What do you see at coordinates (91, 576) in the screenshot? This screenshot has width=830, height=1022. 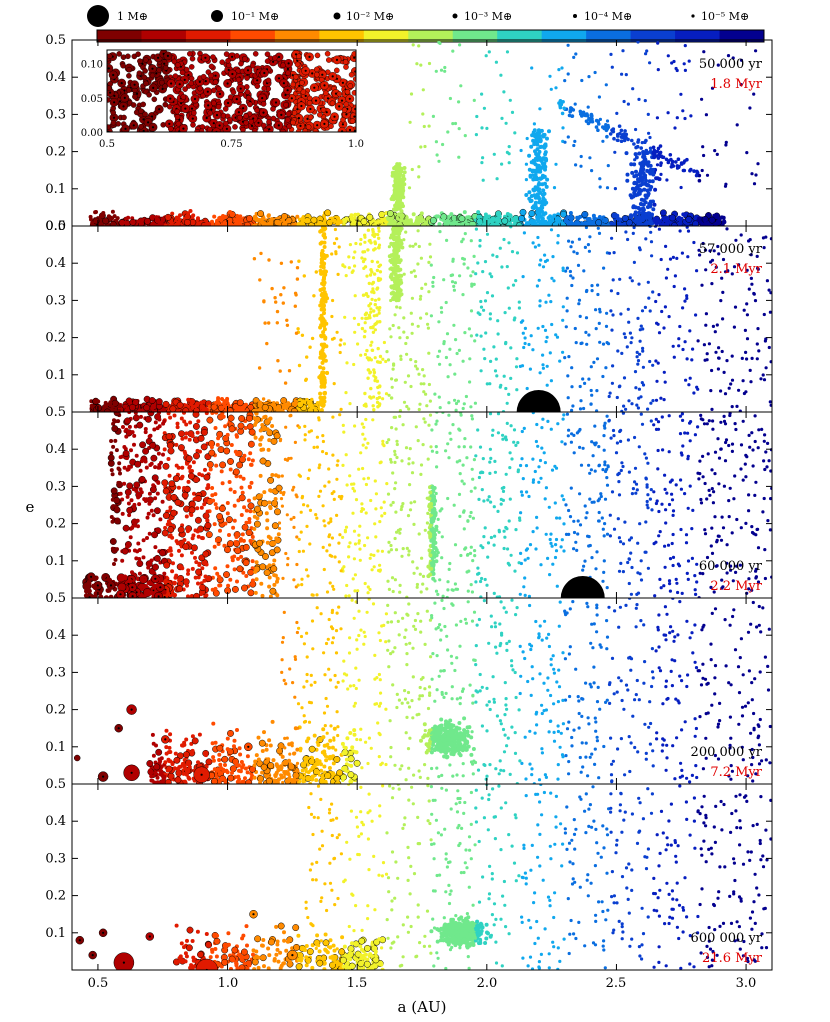 I see `data-point-core` at bounding box center [91, 576].